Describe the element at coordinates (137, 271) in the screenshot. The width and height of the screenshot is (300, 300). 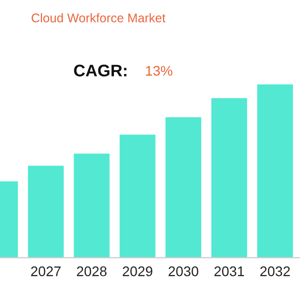
I see `x-tick-label: 2029` at that location.